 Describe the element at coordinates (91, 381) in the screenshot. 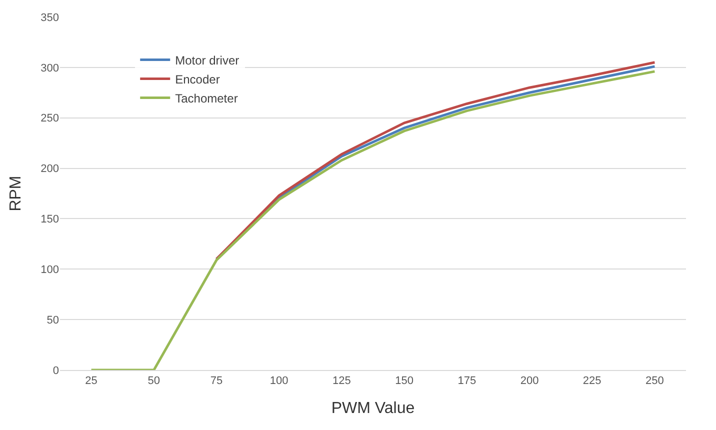

I see `x-tick-label: 25` at that location.